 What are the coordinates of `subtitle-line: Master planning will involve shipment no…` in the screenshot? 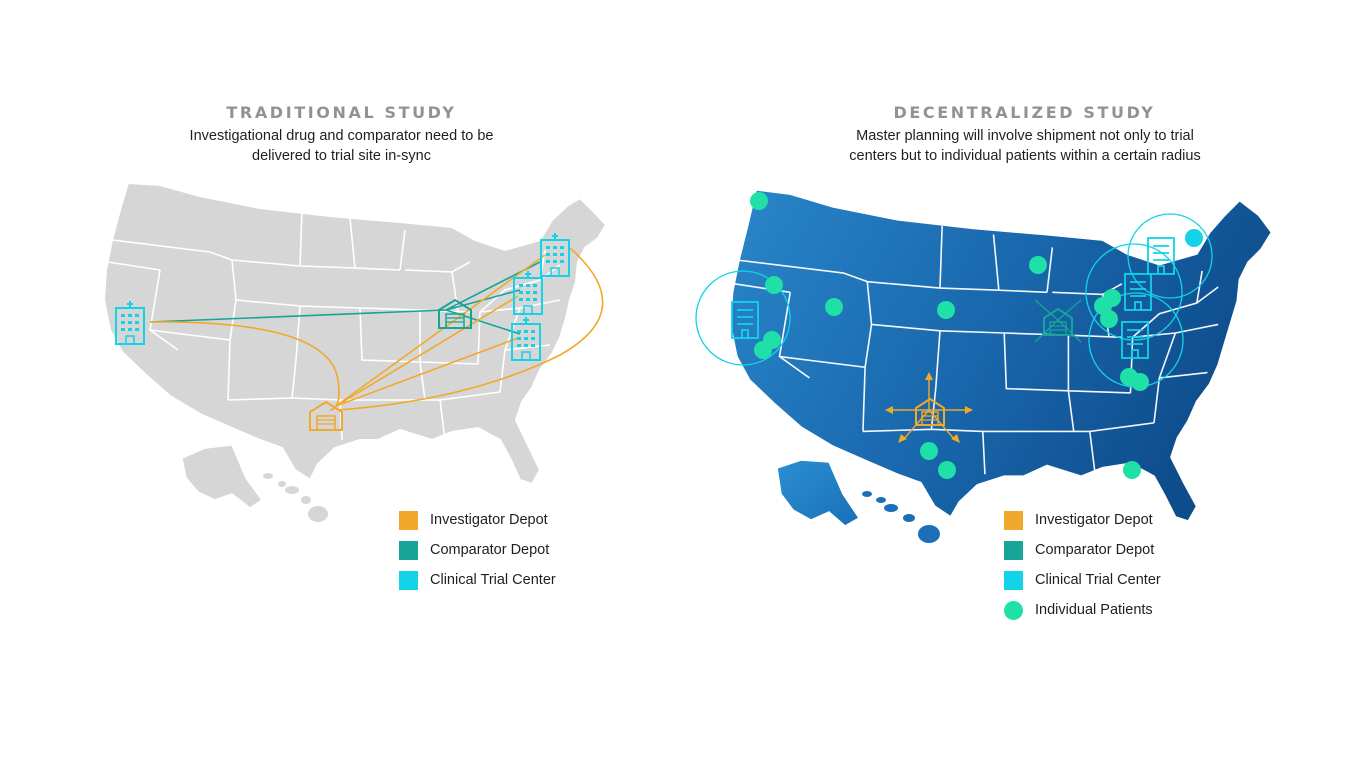 It's located at (1025, 136).